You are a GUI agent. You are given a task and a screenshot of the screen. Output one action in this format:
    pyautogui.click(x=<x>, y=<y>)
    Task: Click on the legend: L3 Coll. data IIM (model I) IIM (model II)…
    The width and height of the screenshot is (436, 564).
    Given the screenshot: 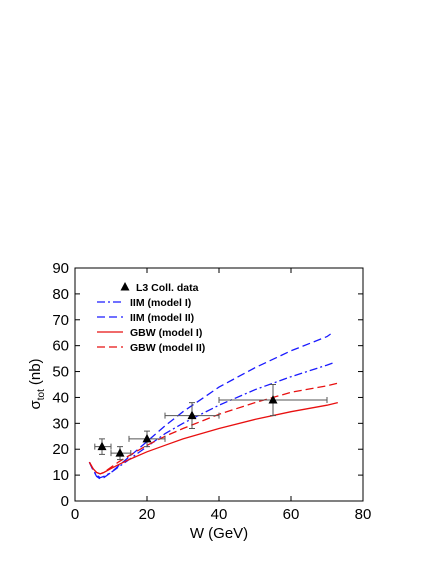 What is the action you would take?
    pyautogui.click(x=151, y=318)
    